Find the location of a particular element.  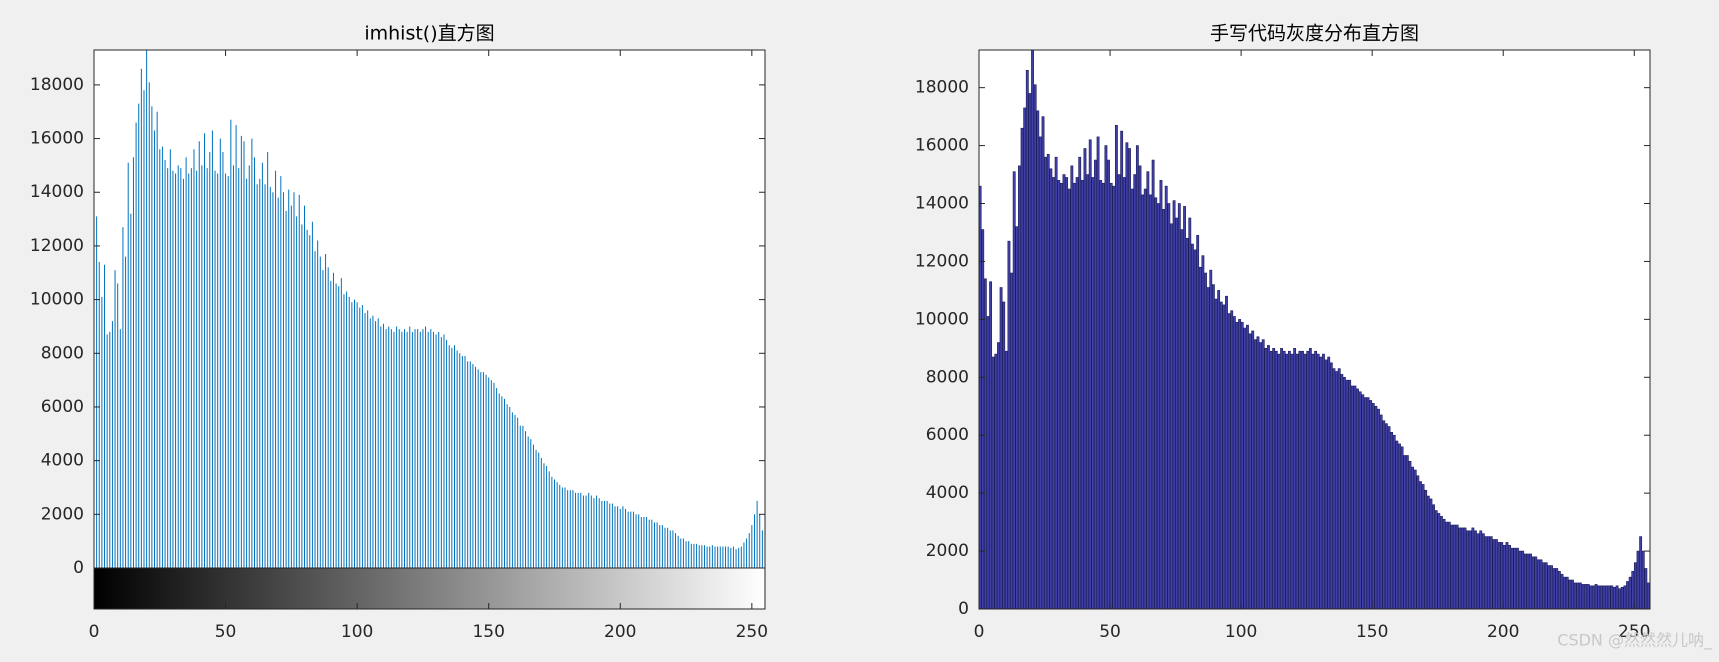

y-tick-label: 8000 is located at coordinates (947, 377).